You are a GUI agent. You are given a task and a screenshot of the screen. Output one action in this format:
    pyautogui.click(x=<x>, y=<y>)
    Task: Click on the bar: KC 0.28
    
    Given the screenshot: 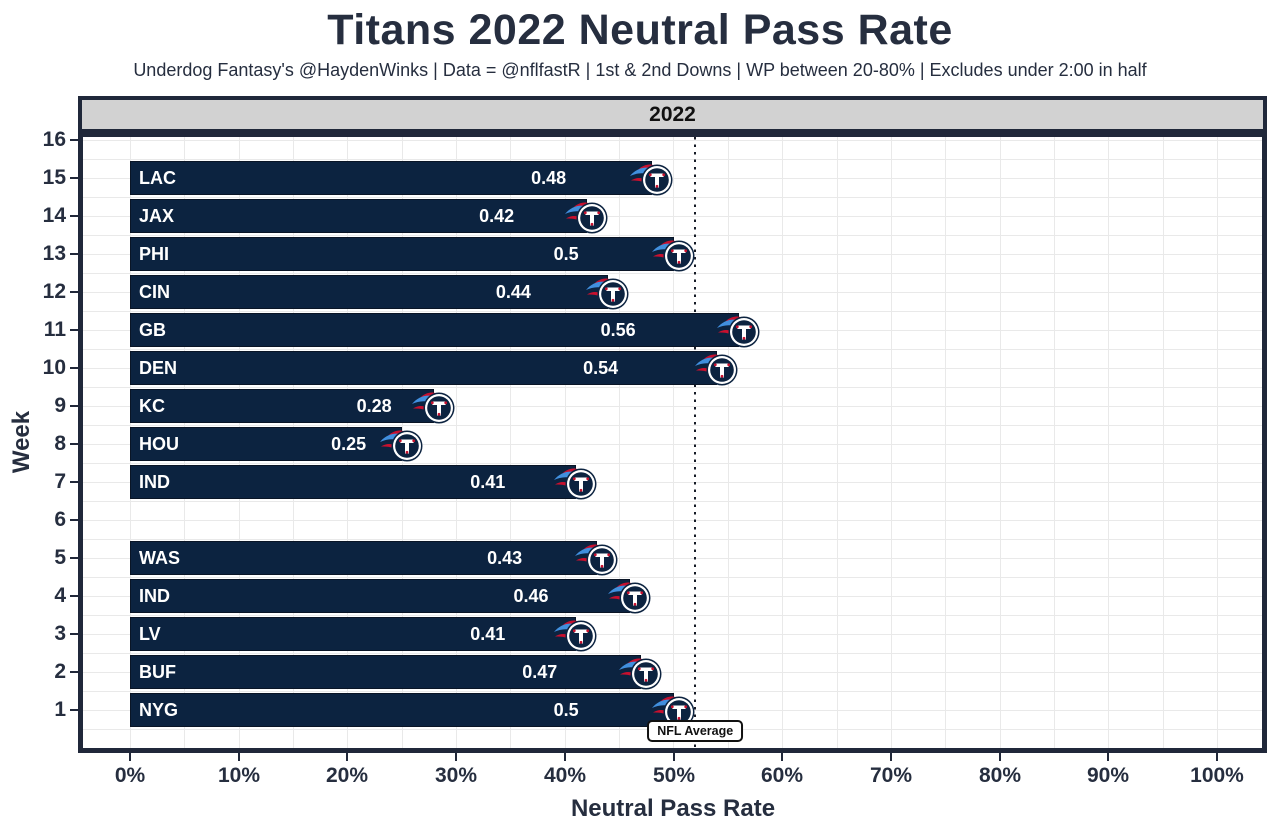 What is the action you would take?
    pyautogui.click(x=292, y=406)
    